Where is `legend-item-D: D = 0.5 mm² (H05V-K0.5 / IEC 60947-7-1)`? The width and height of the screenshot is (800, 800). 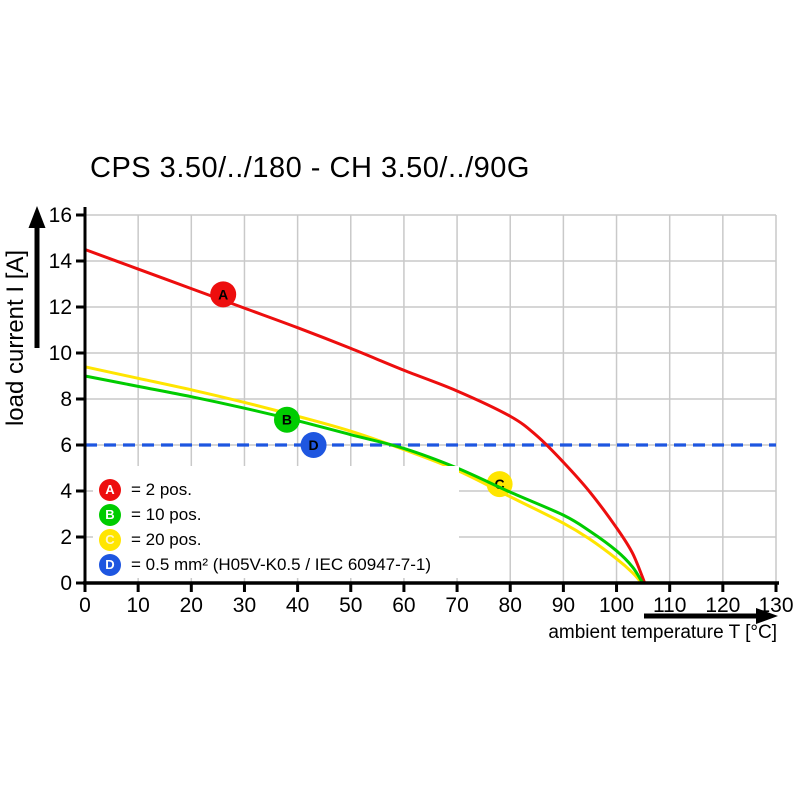 legend-item-D: D = 0.5 mm² (H05V-K0.5 / IEC 60947-7-1) is located at coordinates (276, 564).